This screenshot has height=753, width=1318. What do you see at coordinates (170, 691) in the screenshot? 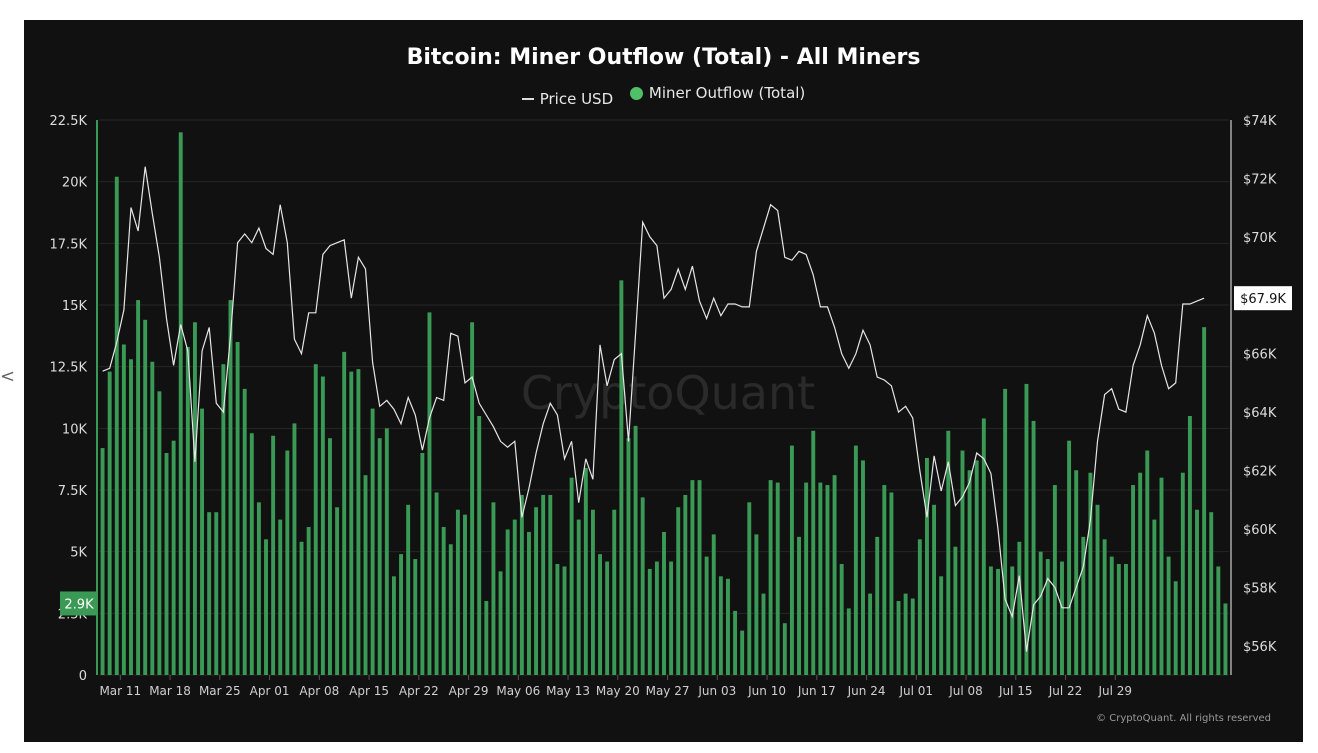
I see `x-tick-label: Mar 18` at bounding box center [170, 691].